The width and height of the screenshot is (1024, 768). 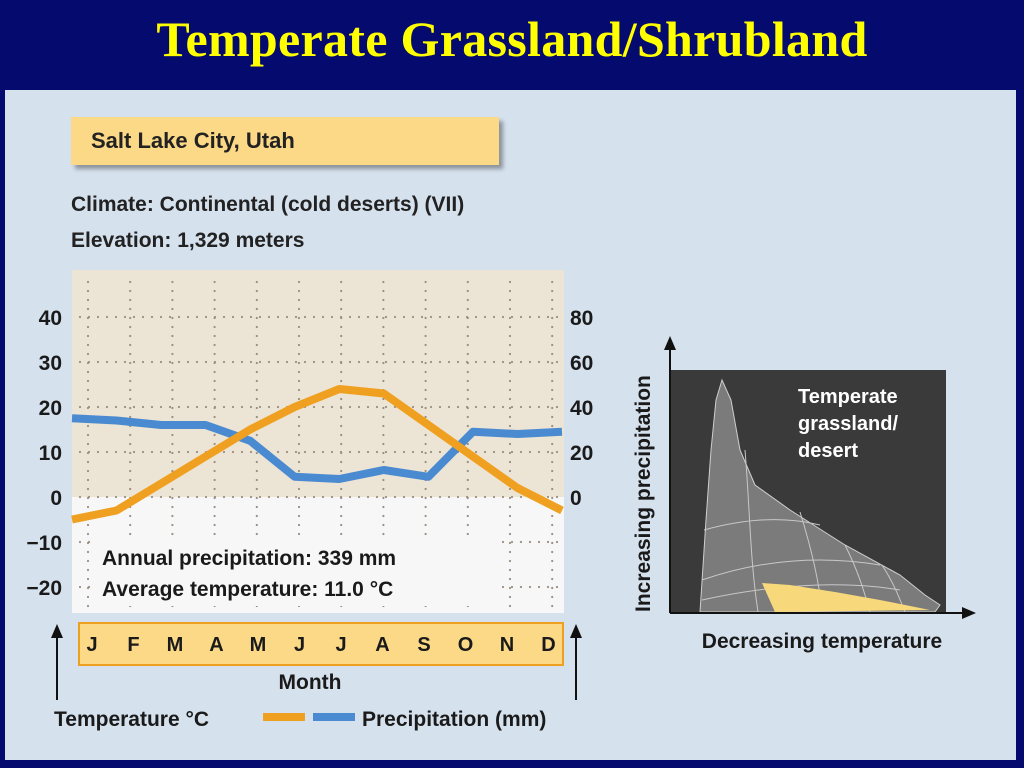 I want to click on average-temperature-label: Average temperature: 11.0 °C, so click(x=247, y=589).